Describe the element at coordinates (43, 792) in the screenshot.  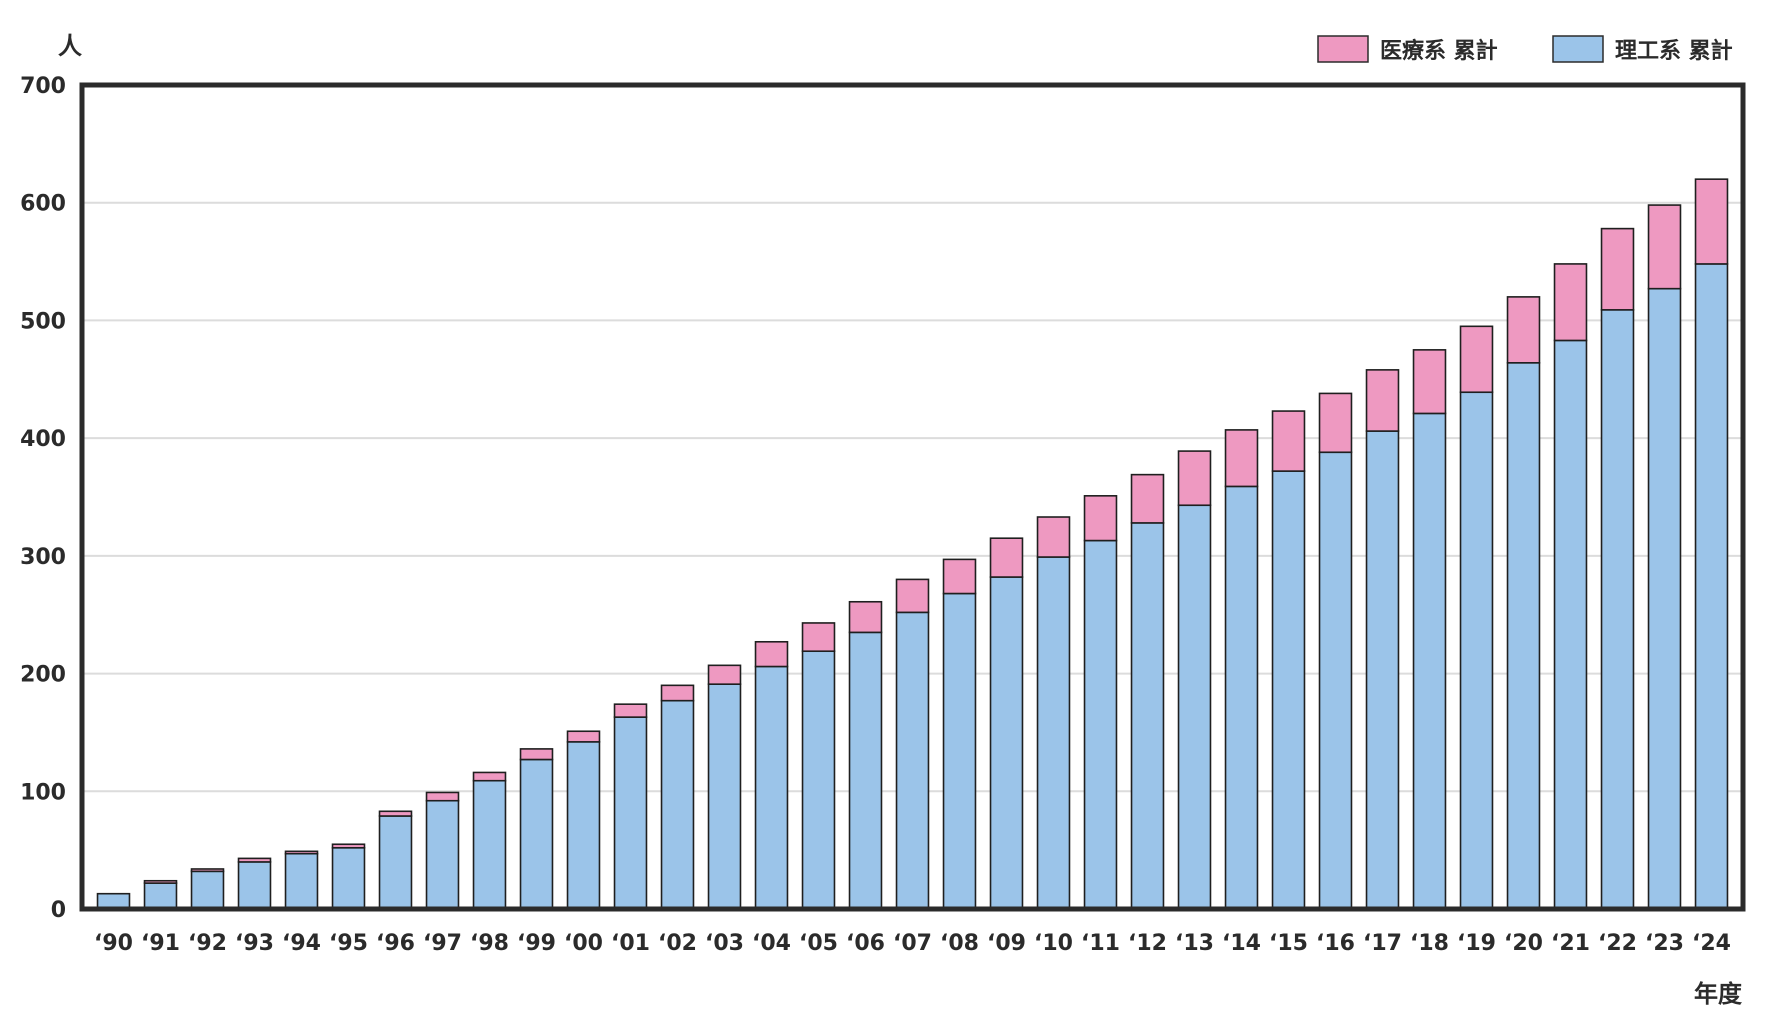
I see `y-tick-label-100: 100` at that location.